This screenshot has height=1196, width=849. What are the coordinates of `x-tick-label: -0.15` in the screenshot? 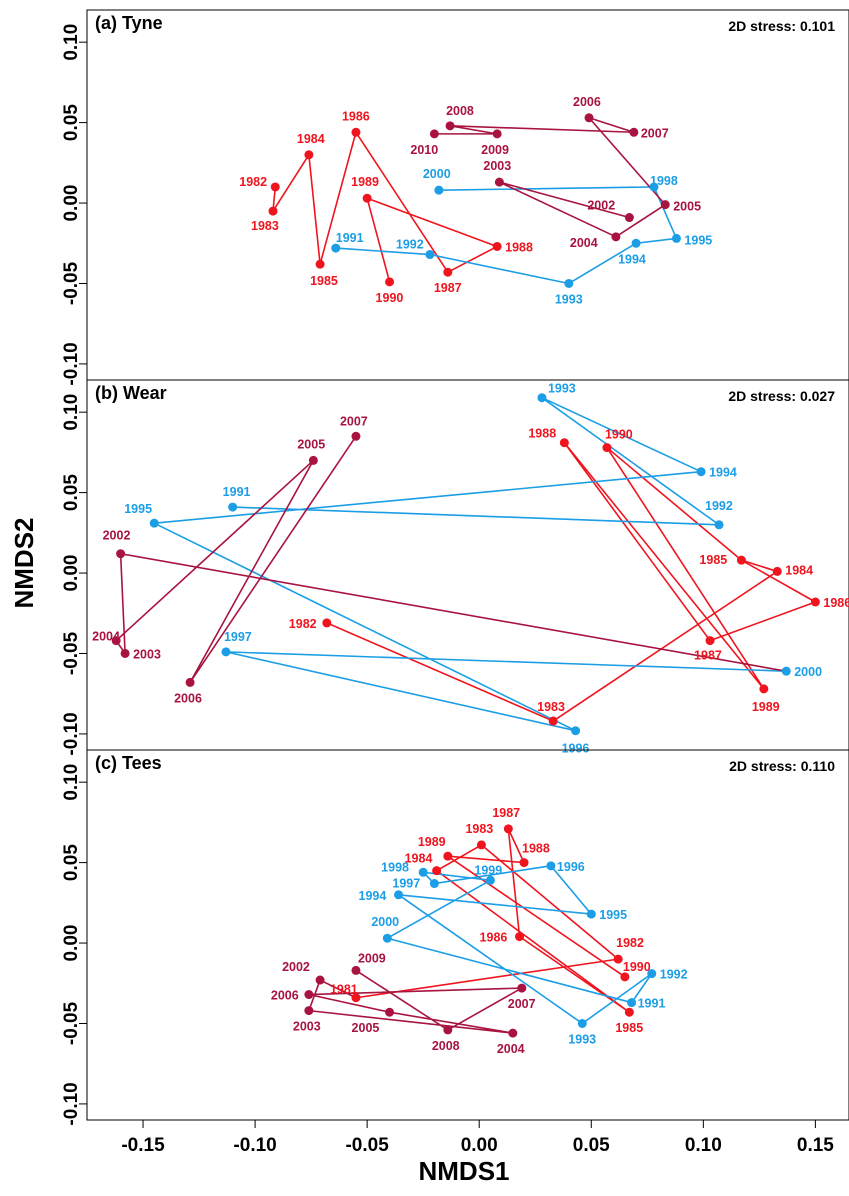 It's located at (143, 1145).